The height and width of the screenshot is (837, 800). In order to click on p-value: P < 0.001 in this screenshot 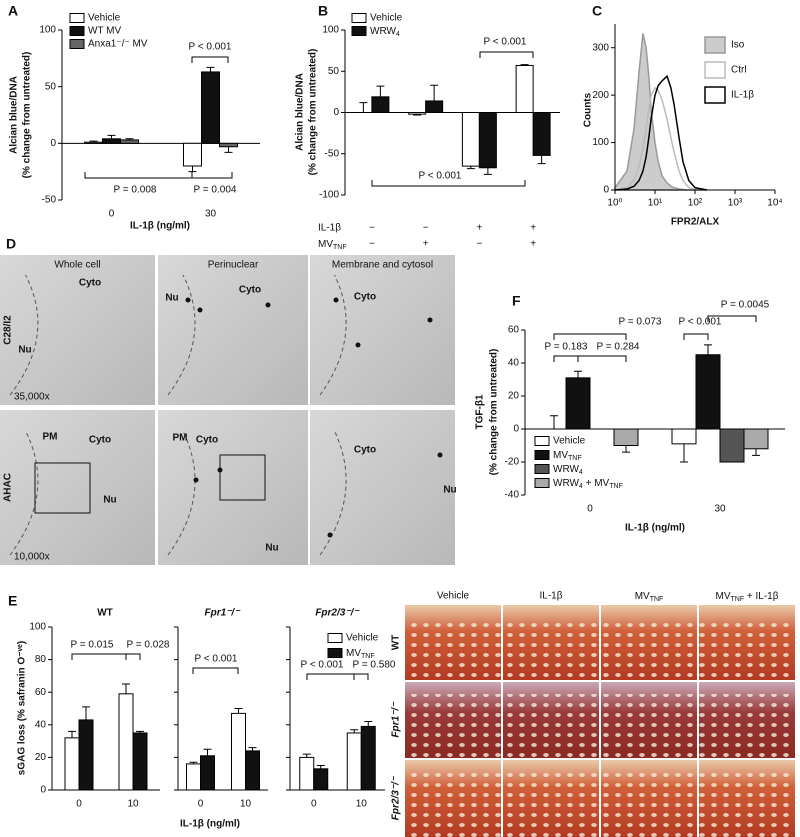, I will do `click(210, 47)`.